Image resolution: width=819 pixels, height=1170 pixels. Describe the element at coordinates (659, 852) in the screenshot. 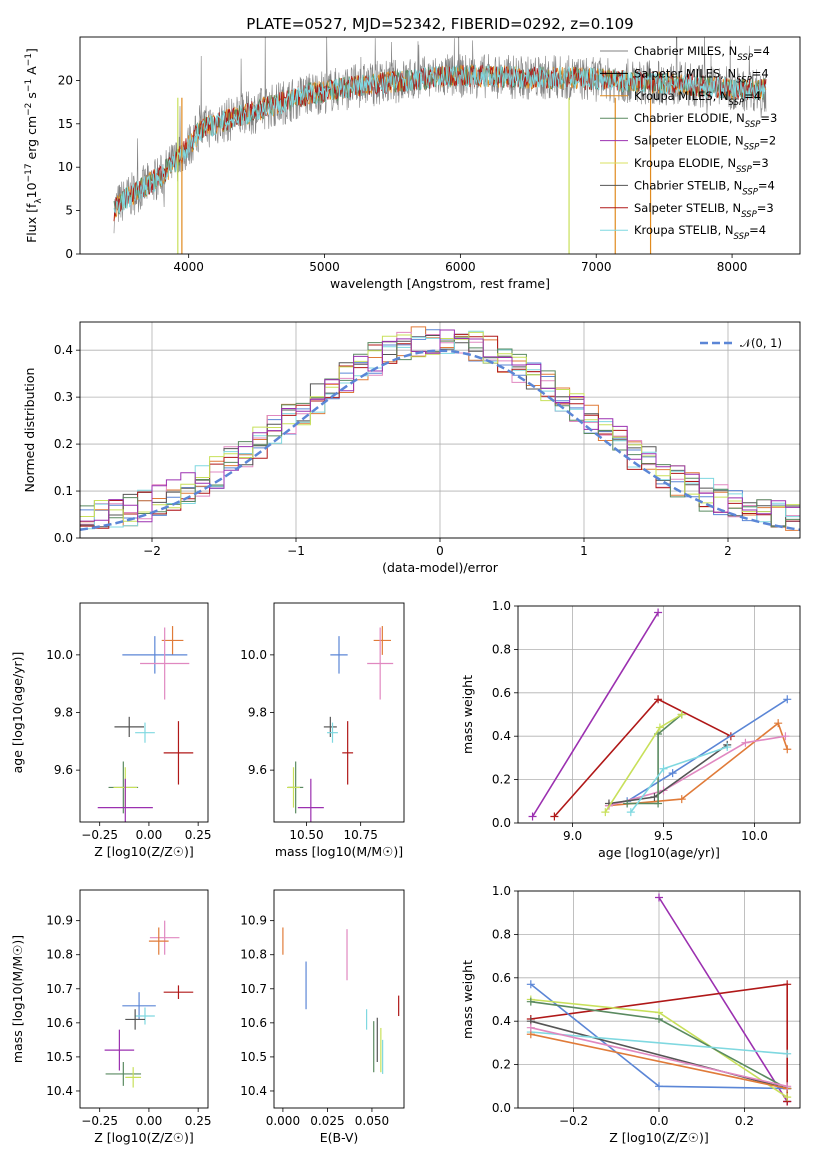

I see `x-axis-label: age [log10(age/yr)]` at that location.